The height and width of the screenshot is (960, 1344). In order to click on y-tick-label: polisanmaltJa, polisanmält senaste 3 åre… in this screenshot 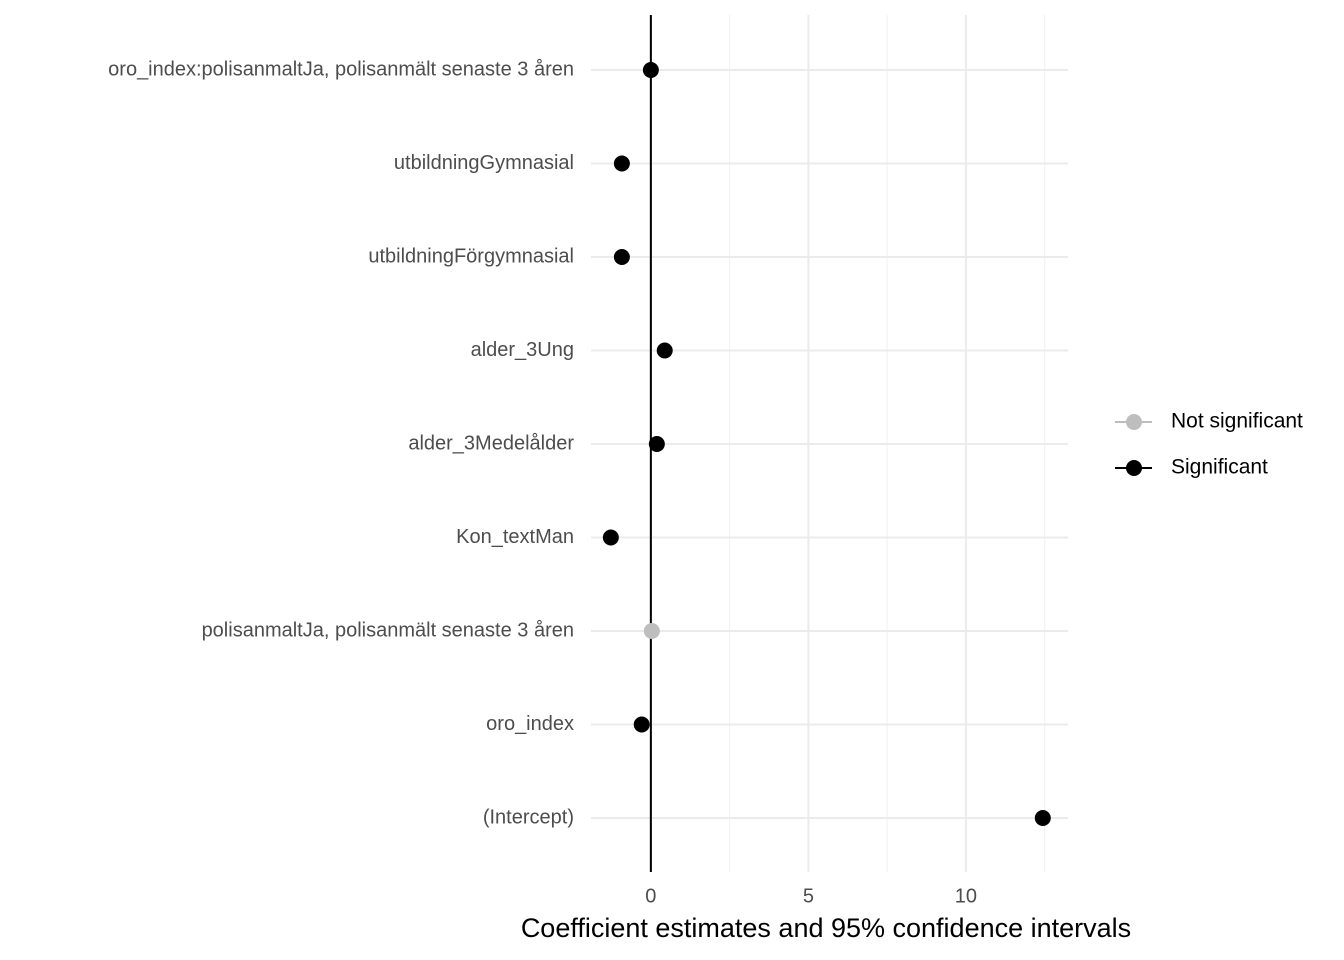, I will do `click(388, 630)`.